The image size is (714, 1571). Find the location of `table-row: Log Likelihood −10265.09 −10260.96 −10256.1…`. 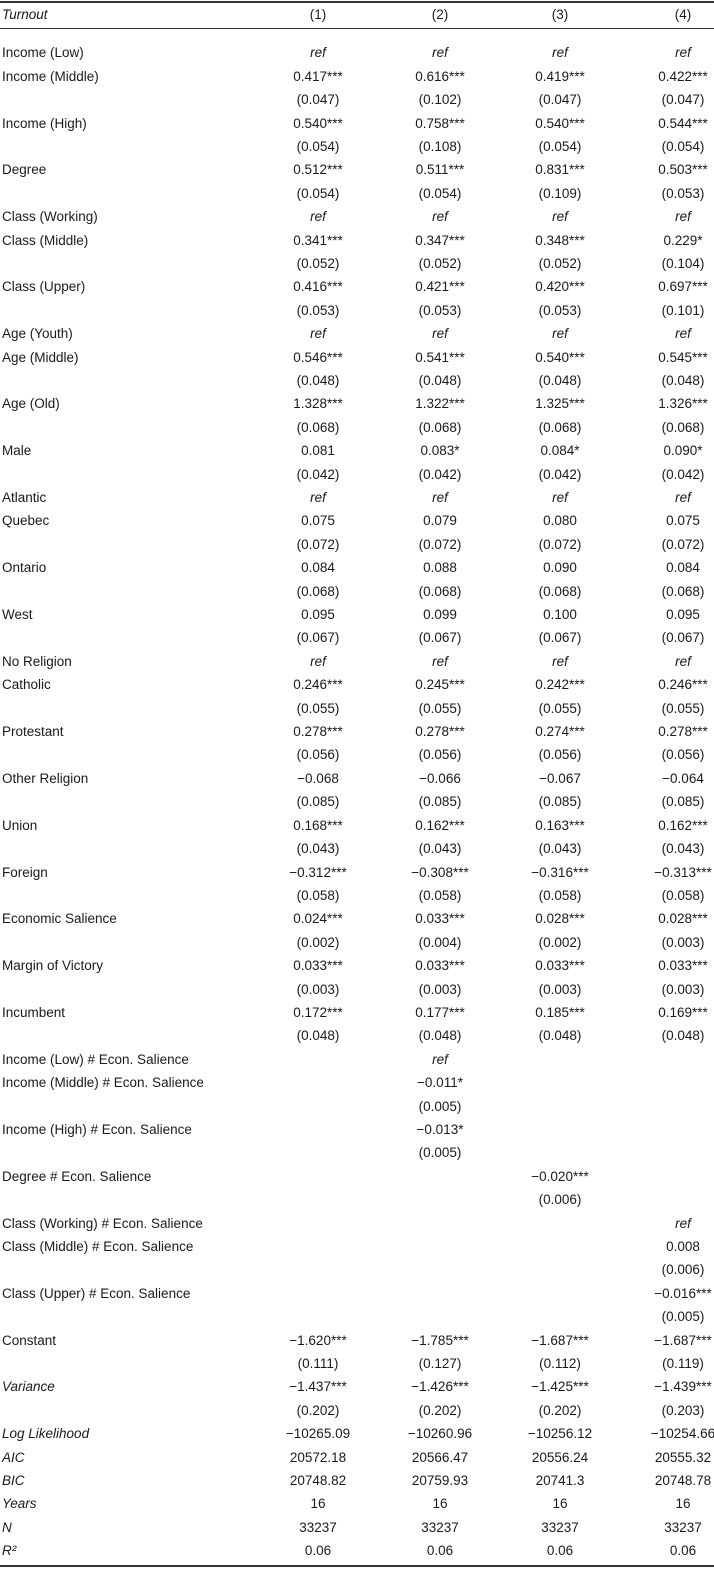

table-row: Log Likelihood −10265.09 −10260.96 −10256.1… is located at coordinates (357, 1433).